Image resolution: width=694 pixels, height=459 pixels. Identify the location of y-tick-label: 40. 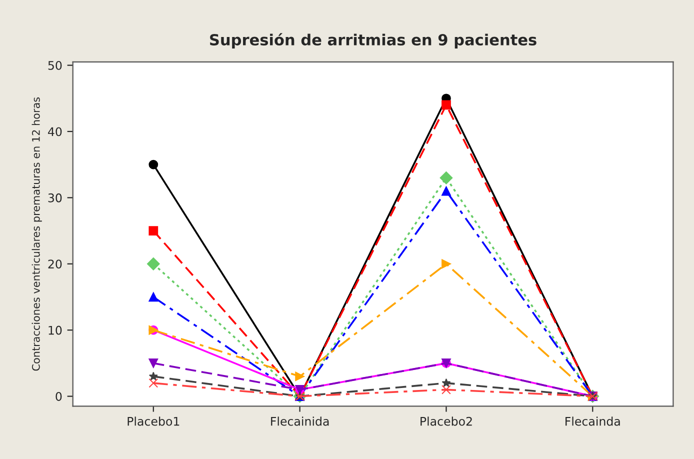
(55, 131).